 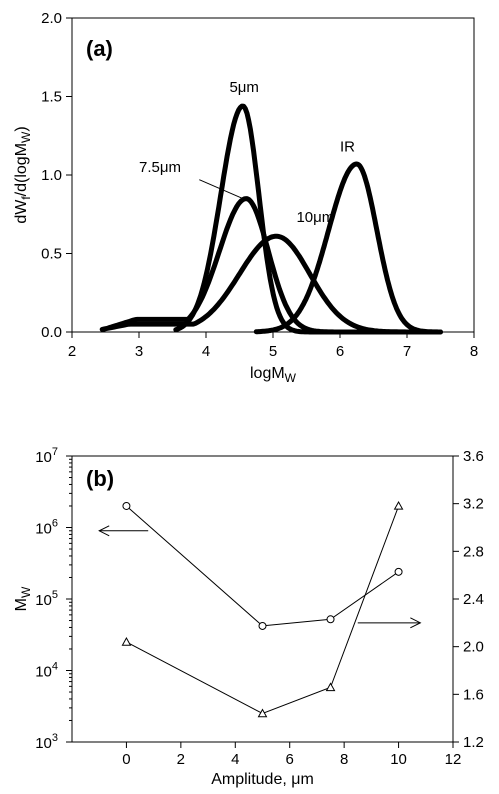 I want to click on chart-a-annotation: 5μm, so click(x=243, y=87).